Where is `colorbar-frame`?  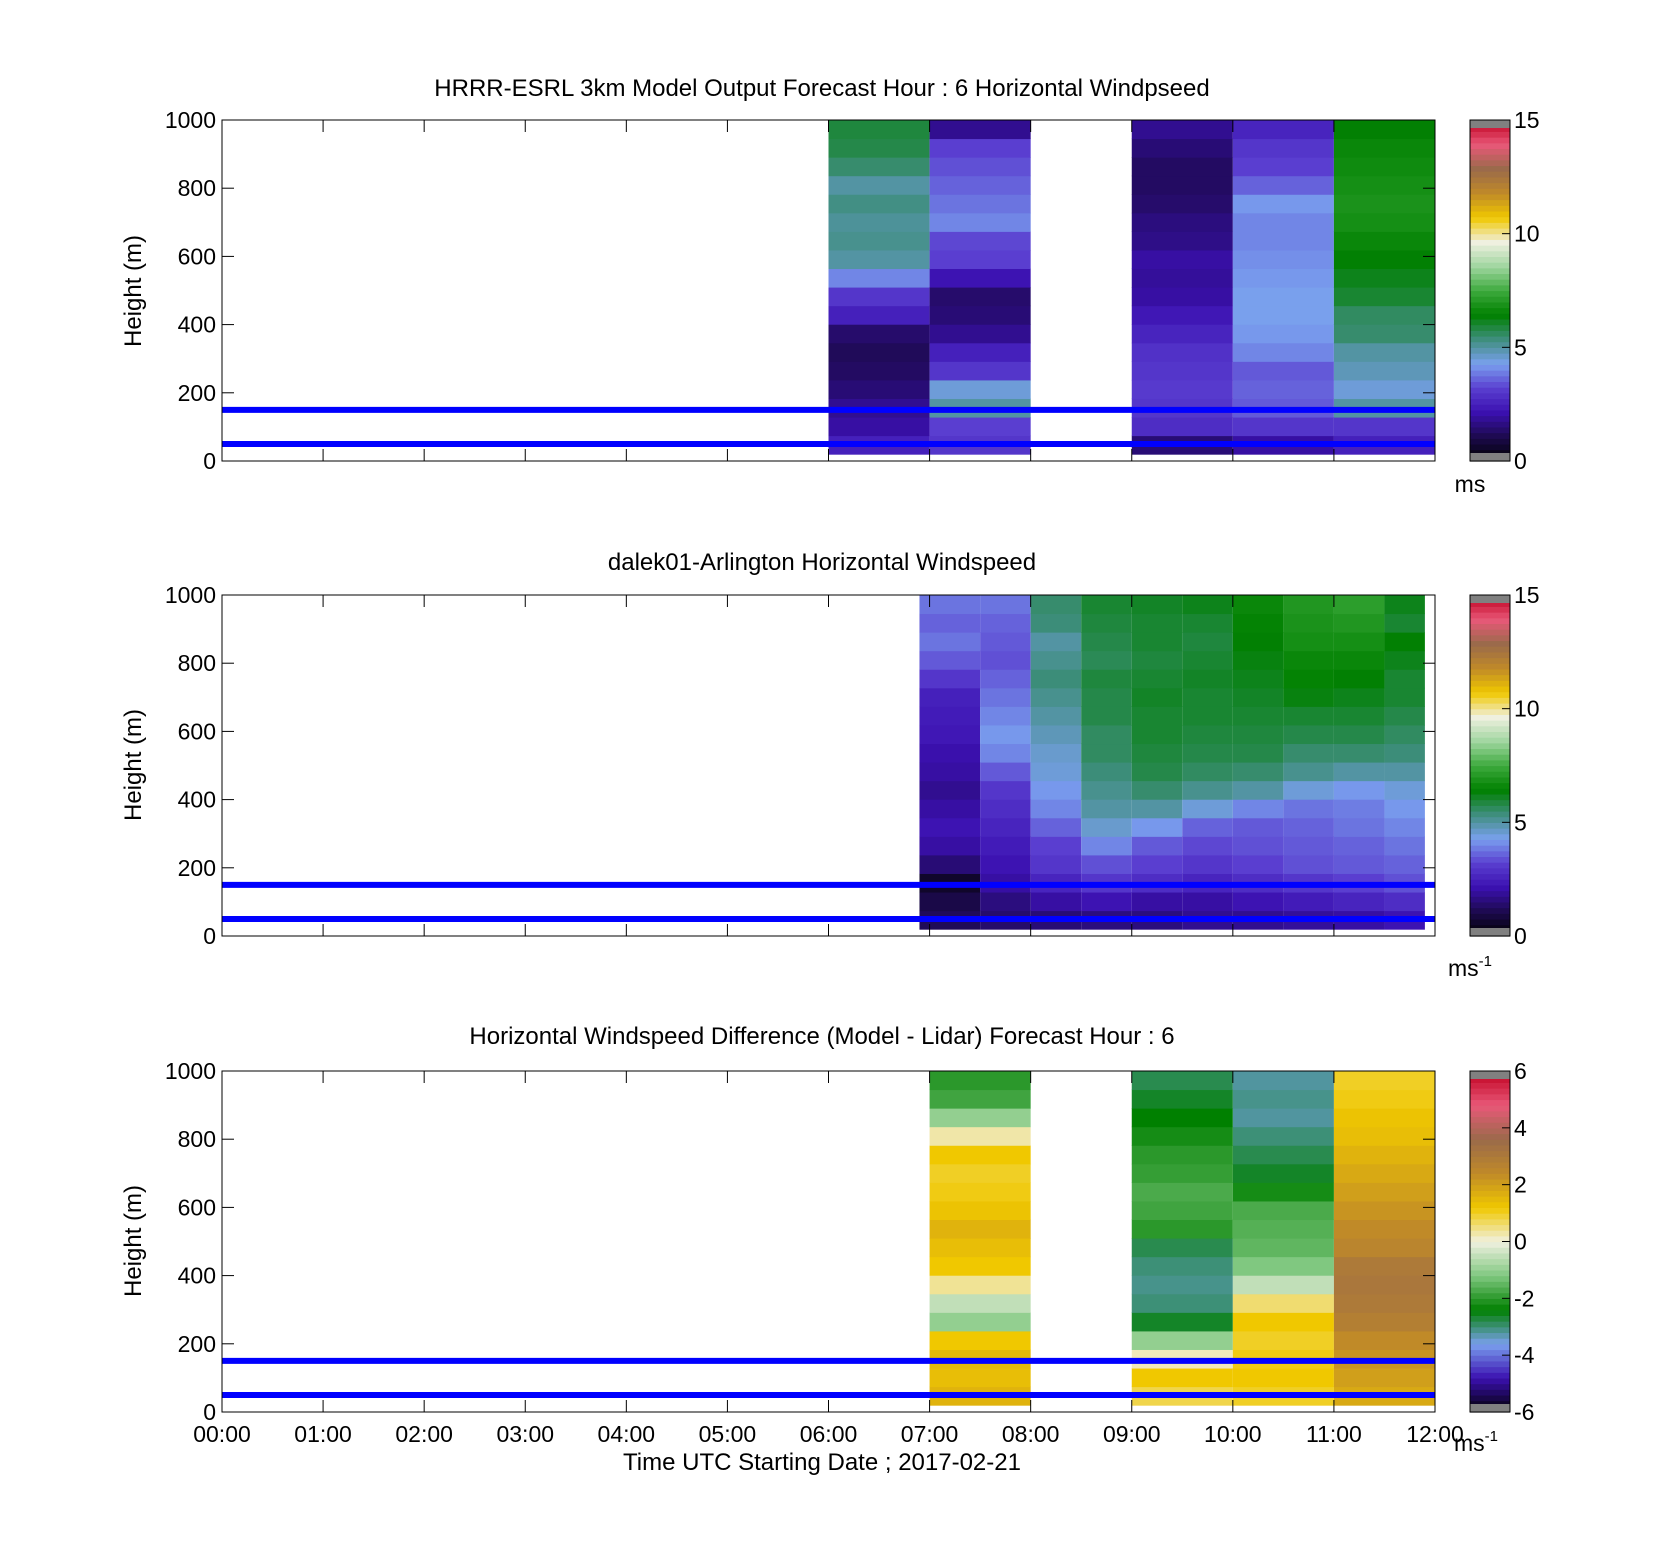
colorbar-frame is located at coordinates (1490, 290).